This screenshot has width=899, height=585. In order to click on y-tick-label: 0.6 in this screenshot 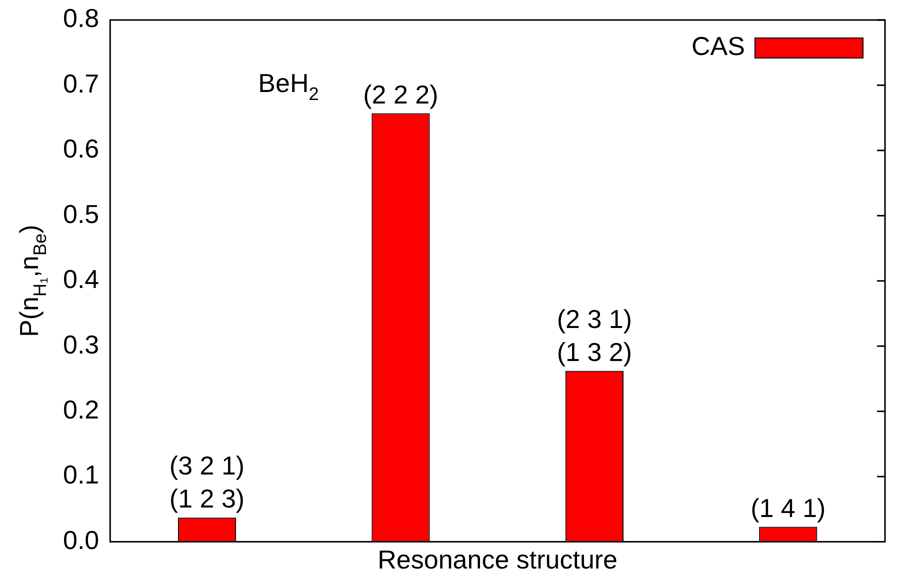, I will do `click(81, 149)`.